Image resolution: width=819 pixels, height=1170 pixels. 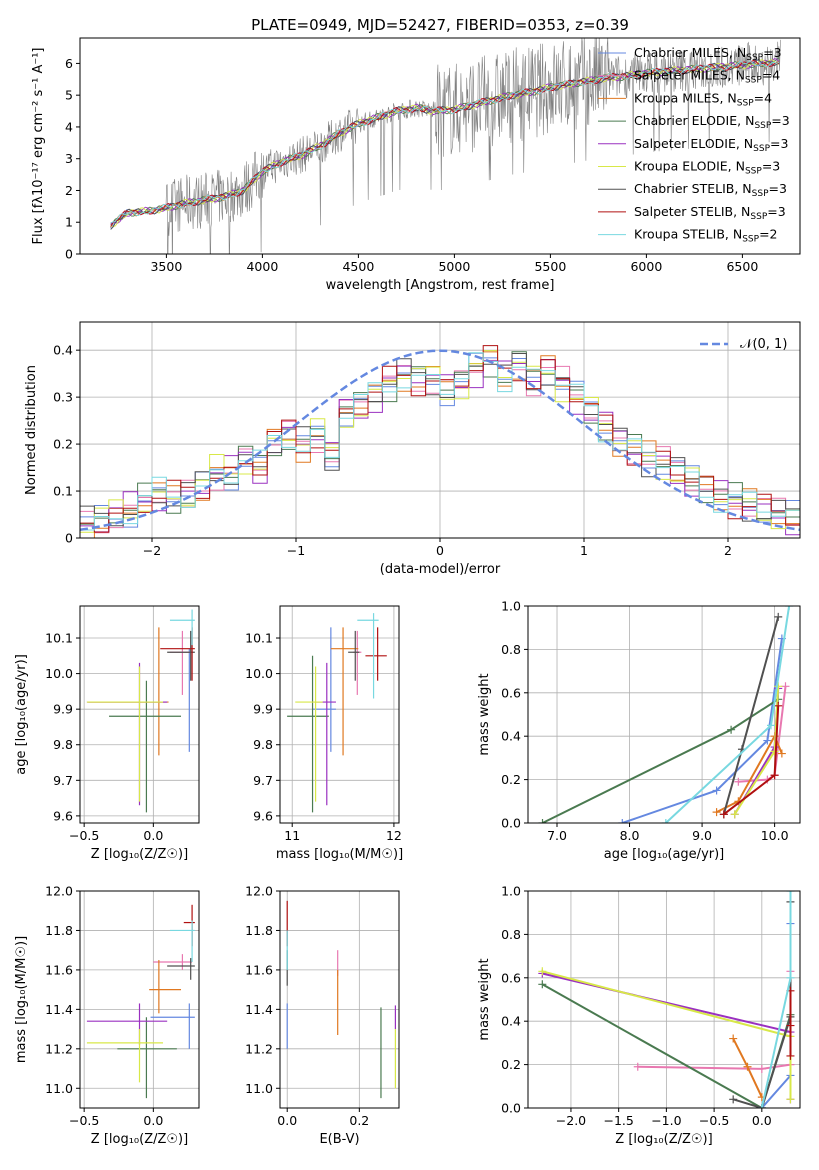 I want to click on normal-curve, so click(x=440, y=440).